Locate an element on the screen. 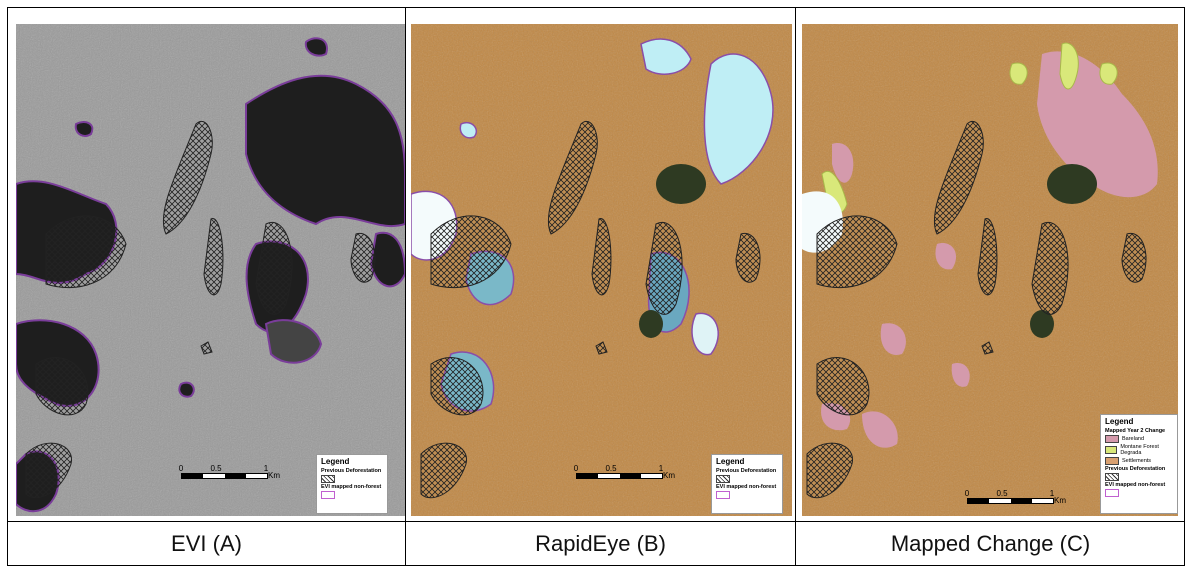 Image resolution: width=1192 pixels, height=572 pixels. settlements-swatch is located at coordinates (1112, 461).